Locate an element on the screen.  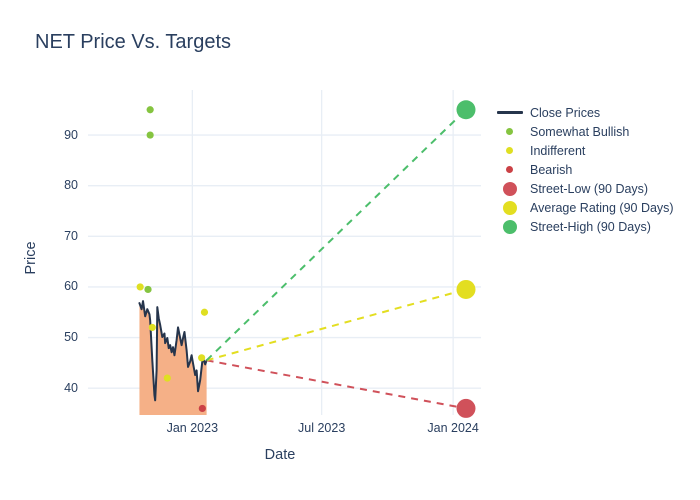
y-tick-label: 50 is located at coordinates (71, 337).